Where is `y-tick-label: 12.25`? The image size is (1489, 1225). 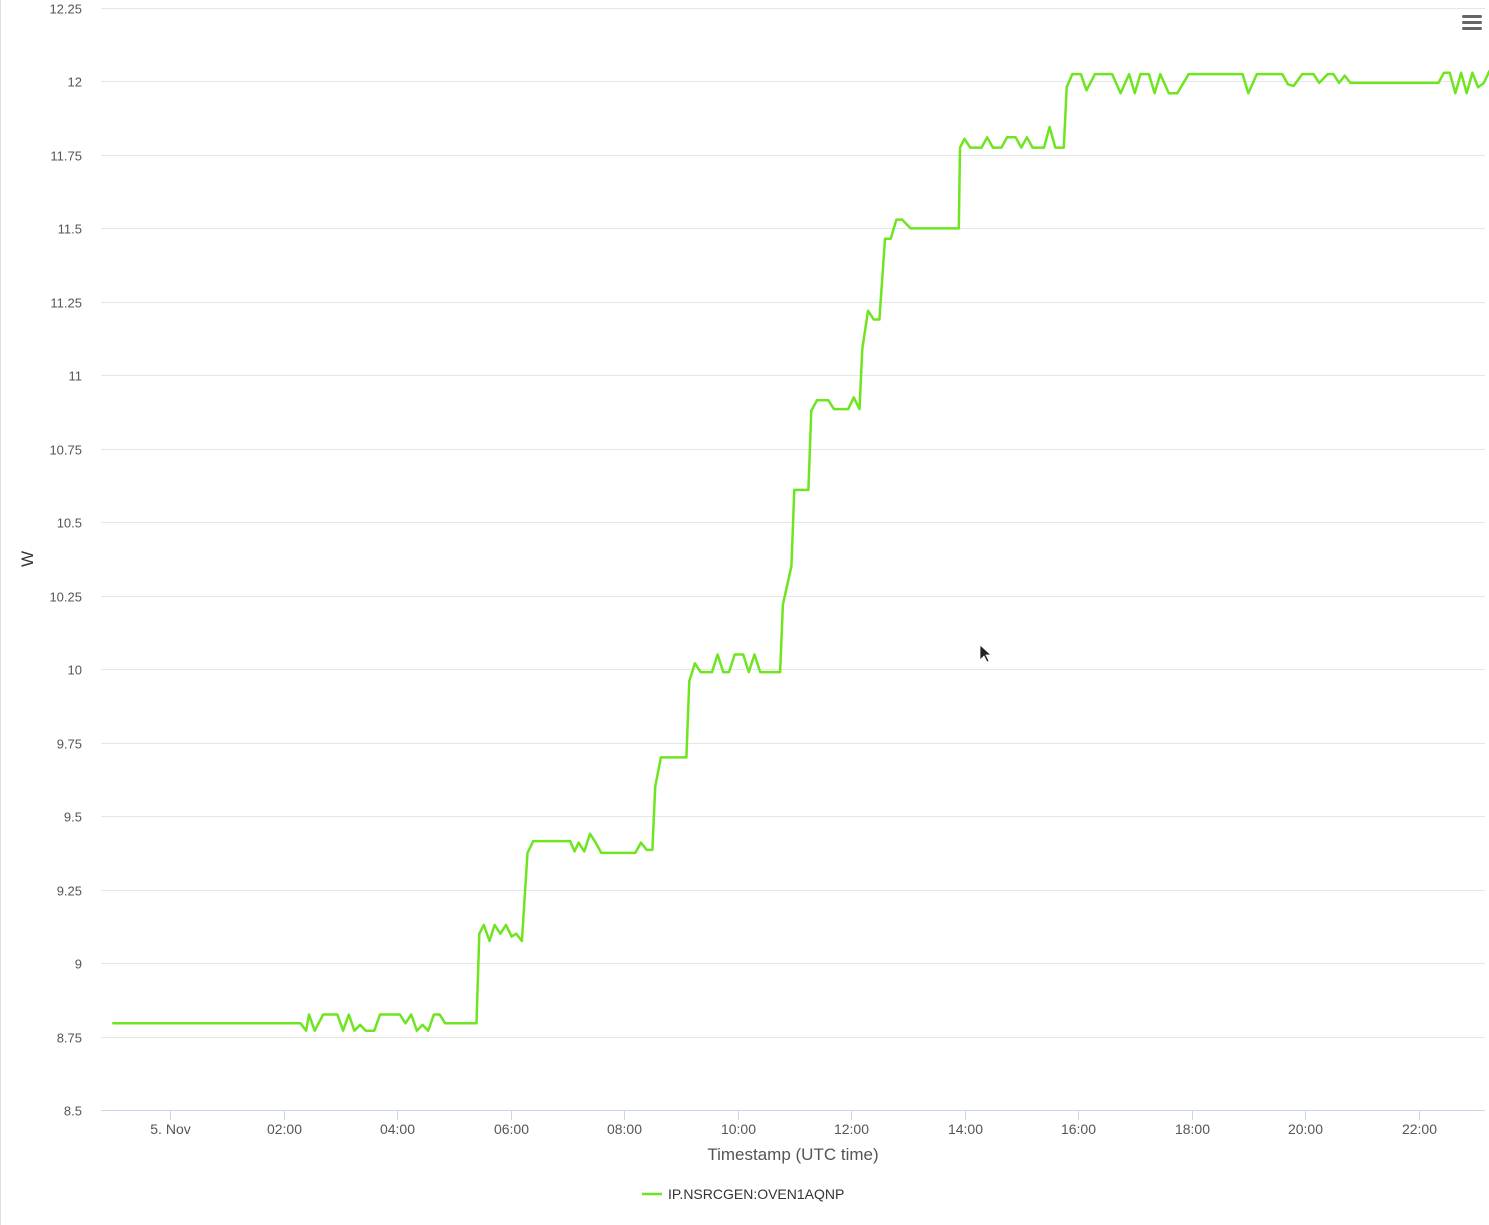
y-tick-label: 12.25 is located at coordinates (65, 9).